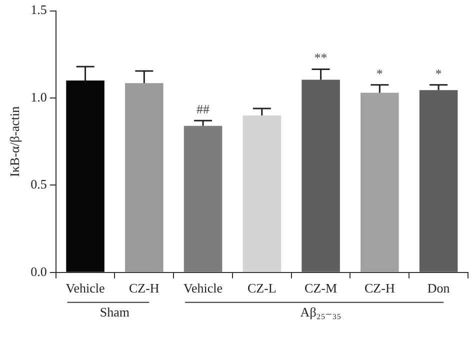 The width and height of the screenshot is (474, 340). I want to click on data-label: **, so click(321, 58).